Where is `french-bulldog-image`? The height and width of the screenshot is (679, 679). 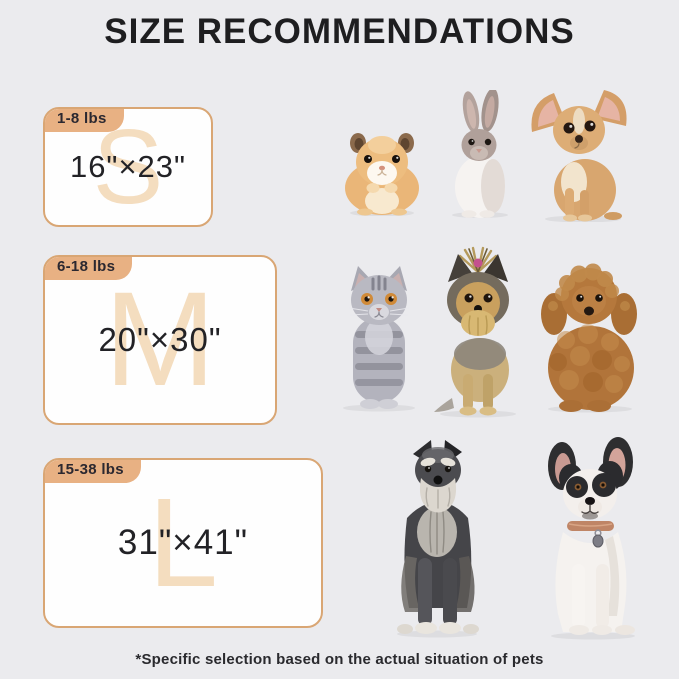
french-bulldog-image is located at coordinates (591, 541).